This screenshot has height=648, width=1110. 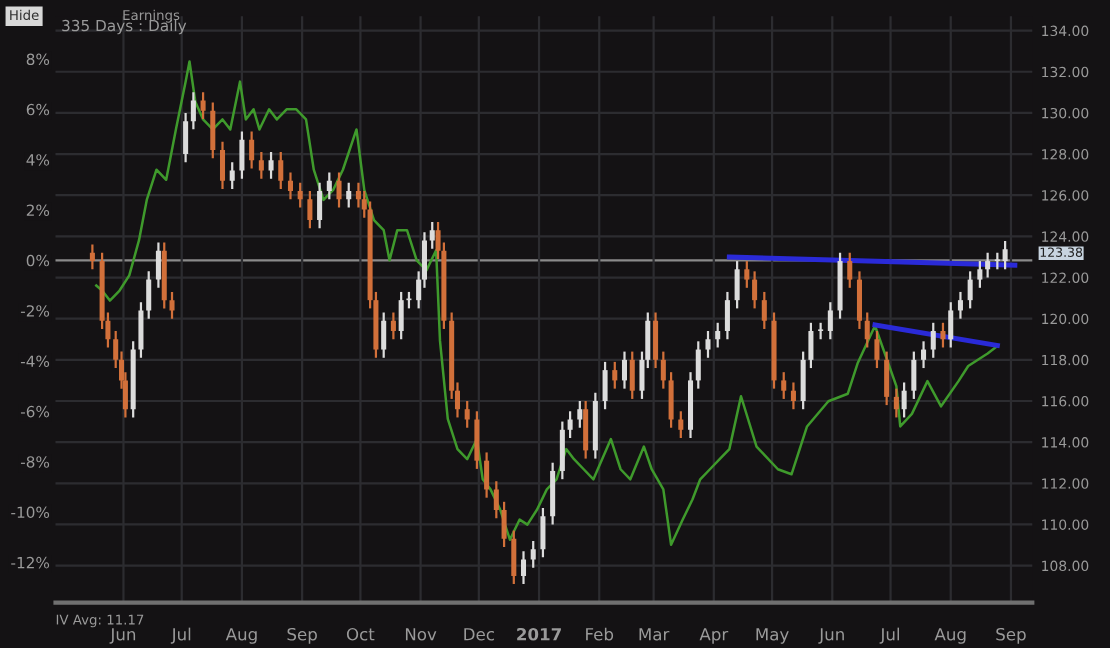 I want to click on x-tick-label: May, so click(x=772, y=636).